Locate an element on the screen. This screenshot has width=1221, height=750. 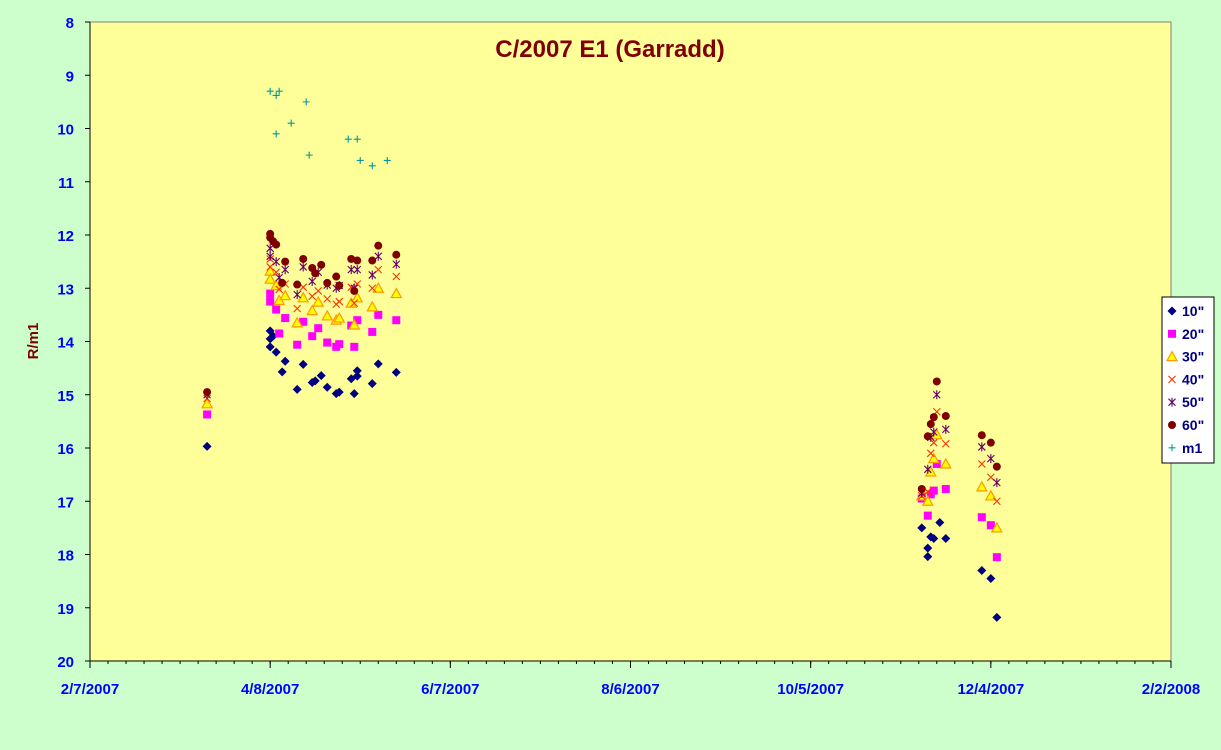
x-tick-label: 10/5/2007 is located at coordinates (810, 689).